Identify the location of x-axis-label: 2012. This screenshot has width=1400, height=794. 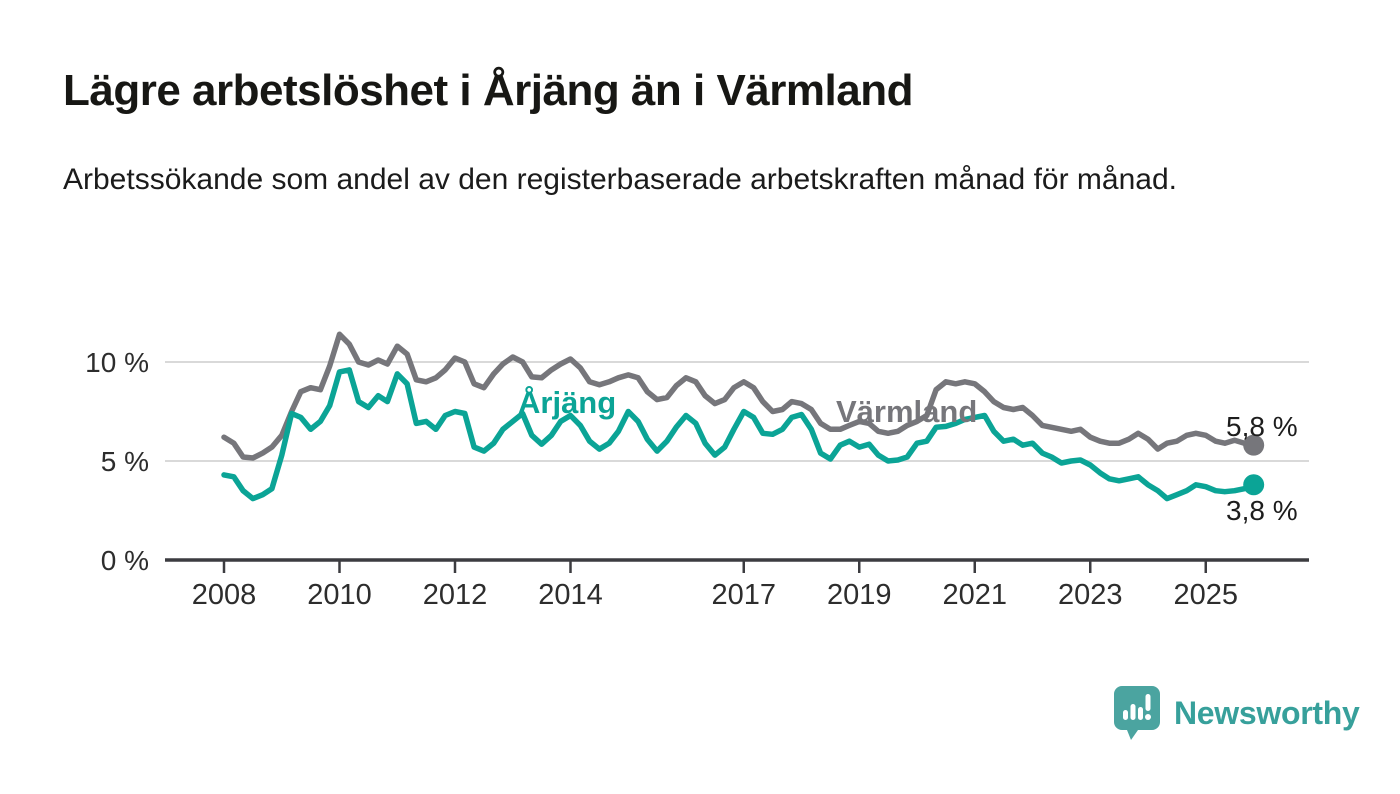
(455, 595).